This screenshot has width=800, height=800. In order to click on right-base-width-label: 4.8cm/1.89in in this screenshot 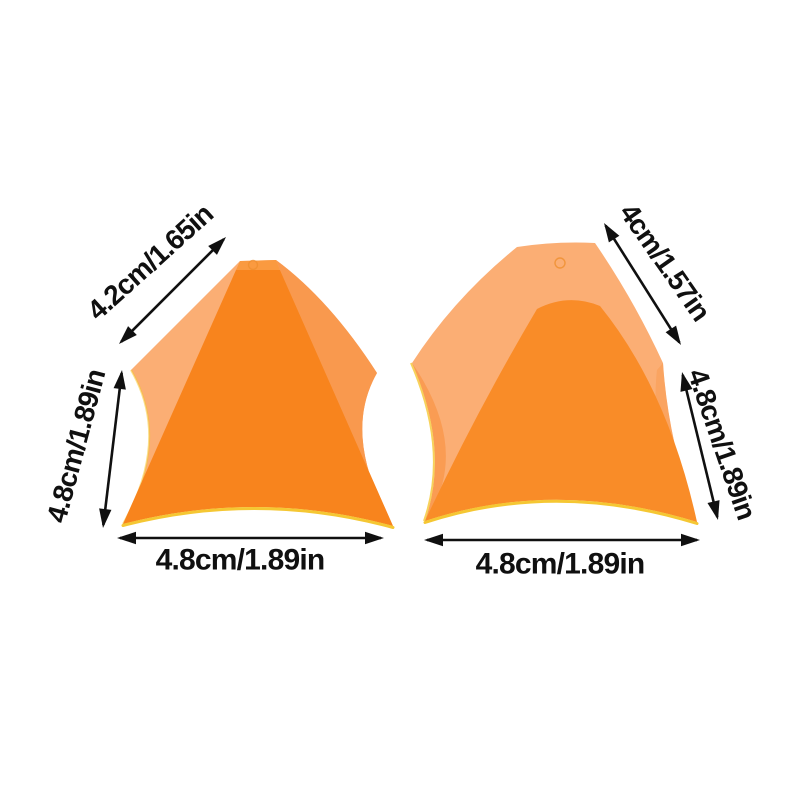, I will do `click(560, 564)`.